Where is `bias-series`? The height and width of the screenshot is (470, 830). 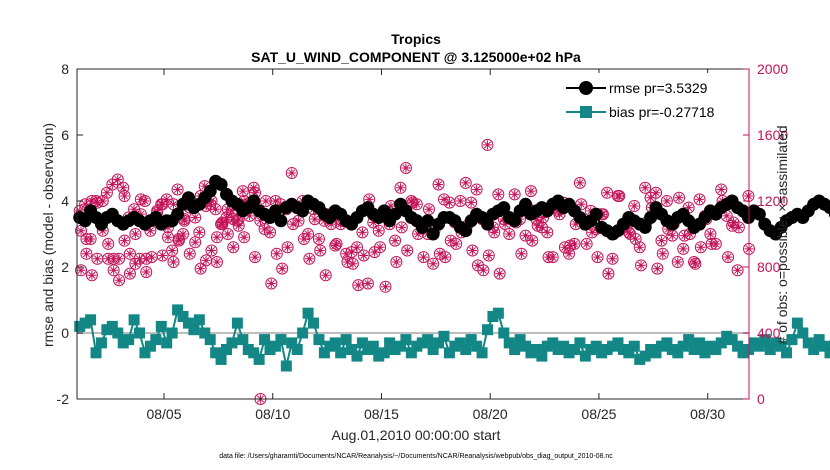
bias-series is located at coordinates (452, 338).